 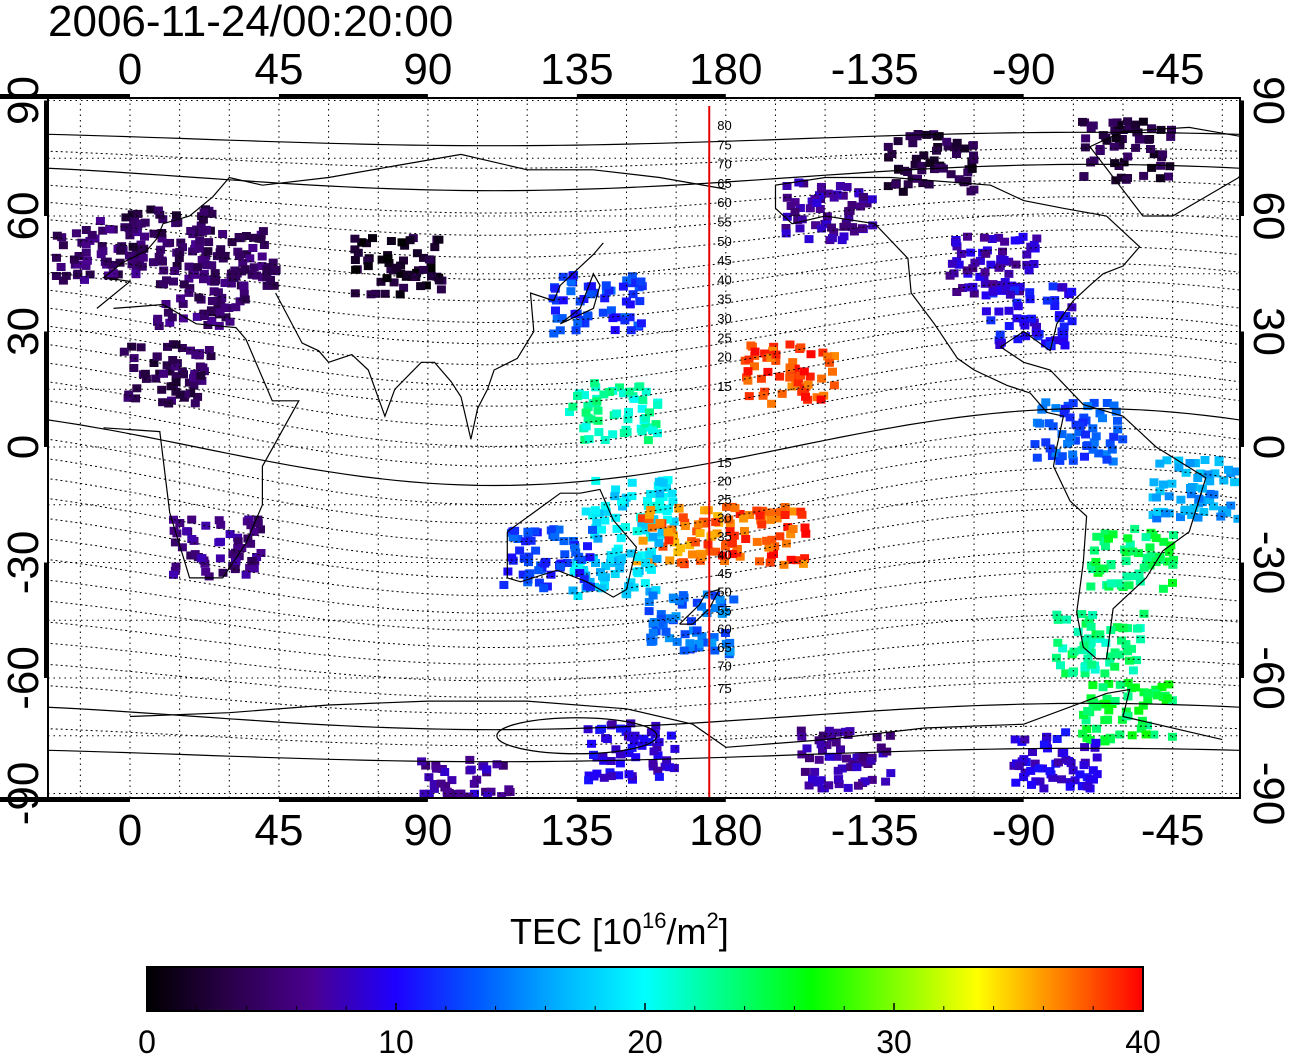 What do you see at coordinates (724, 499) in the screenshot?
I see `mag-lat-label-south: 25` at bounding box center [724, 499].